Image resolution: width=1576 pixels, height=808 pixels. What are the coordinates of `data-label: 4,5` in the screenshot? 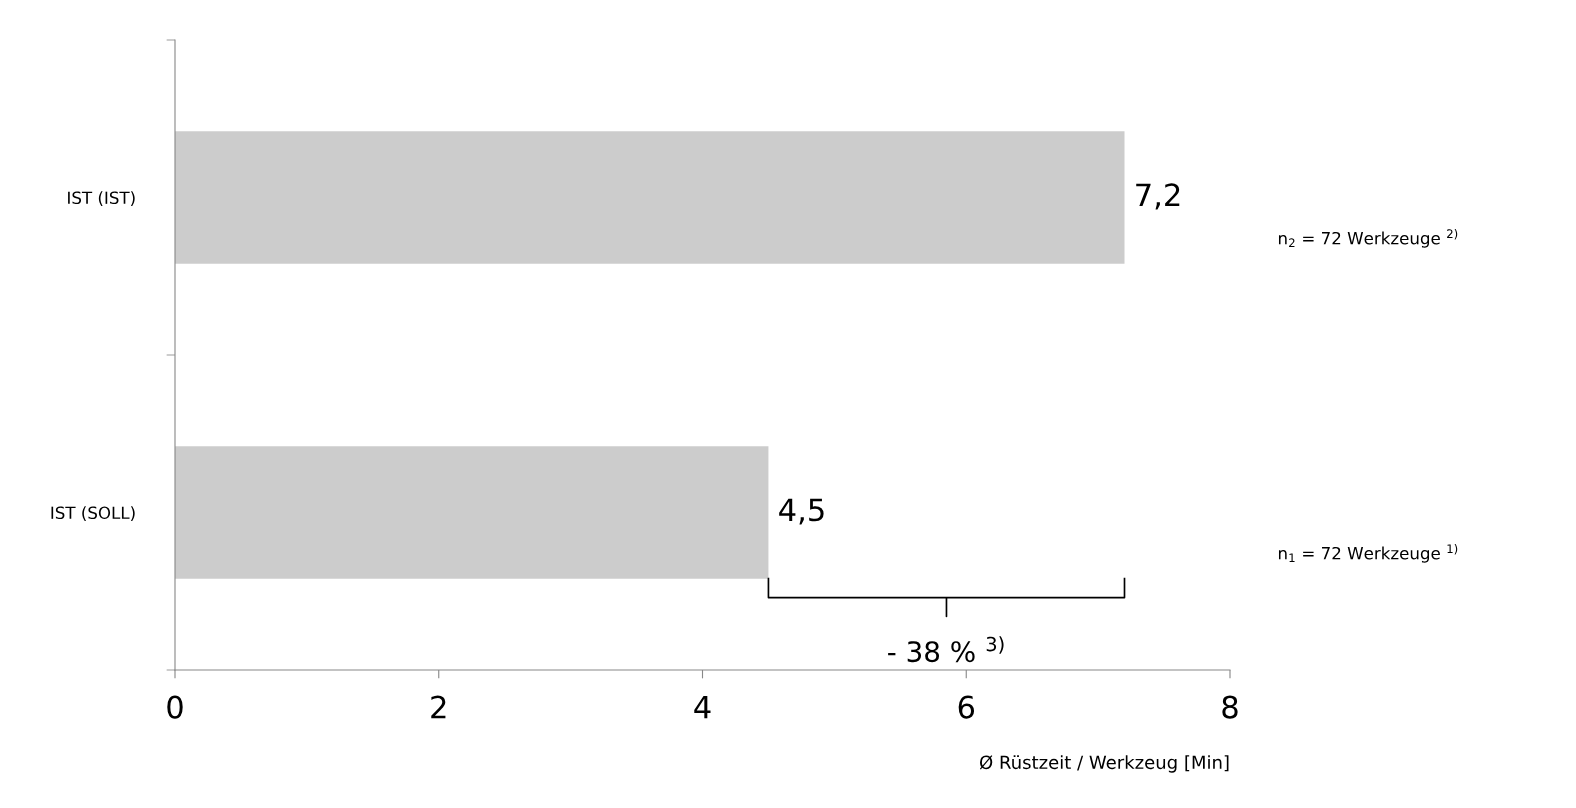 It's located at (801, 511).